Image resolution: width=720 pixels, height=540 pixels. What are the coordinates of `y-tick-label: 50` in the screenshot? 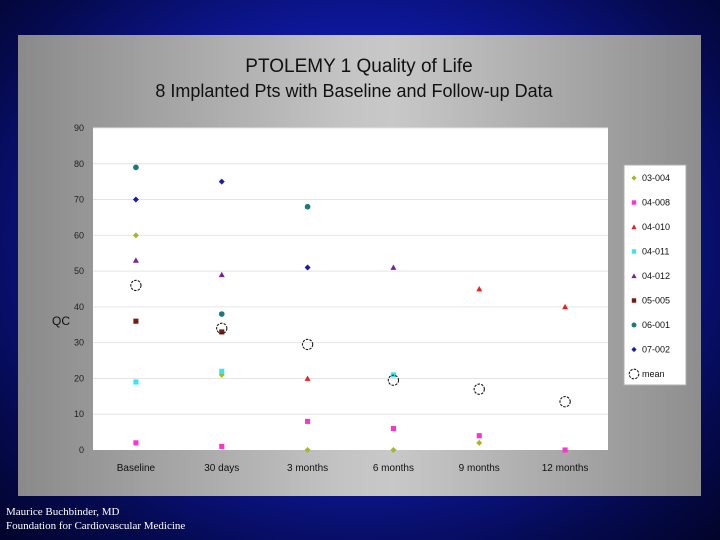 It's located at (79, 271).